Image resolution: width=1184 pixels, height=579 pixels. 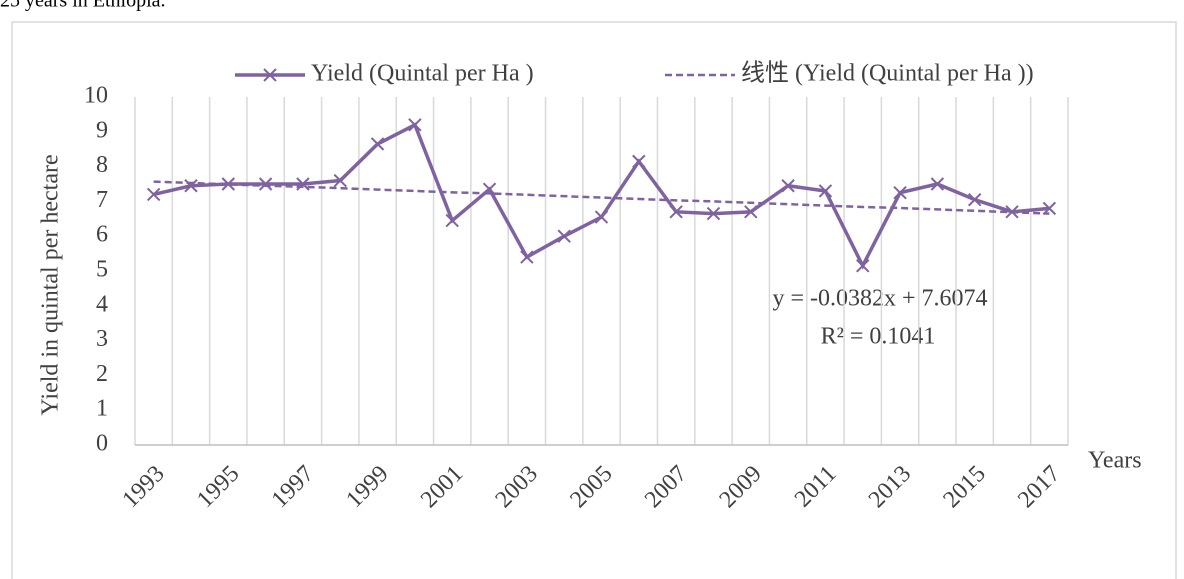 I want to click on y-tick-label: 2, so click(x=102, y=374).